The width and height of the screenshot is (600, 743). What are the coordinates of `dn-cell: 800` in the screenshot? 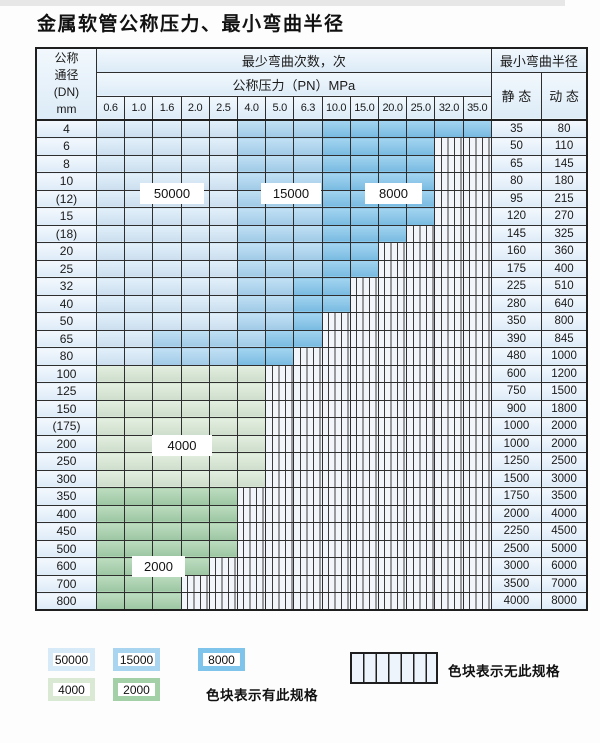 It's located at (66, 601).